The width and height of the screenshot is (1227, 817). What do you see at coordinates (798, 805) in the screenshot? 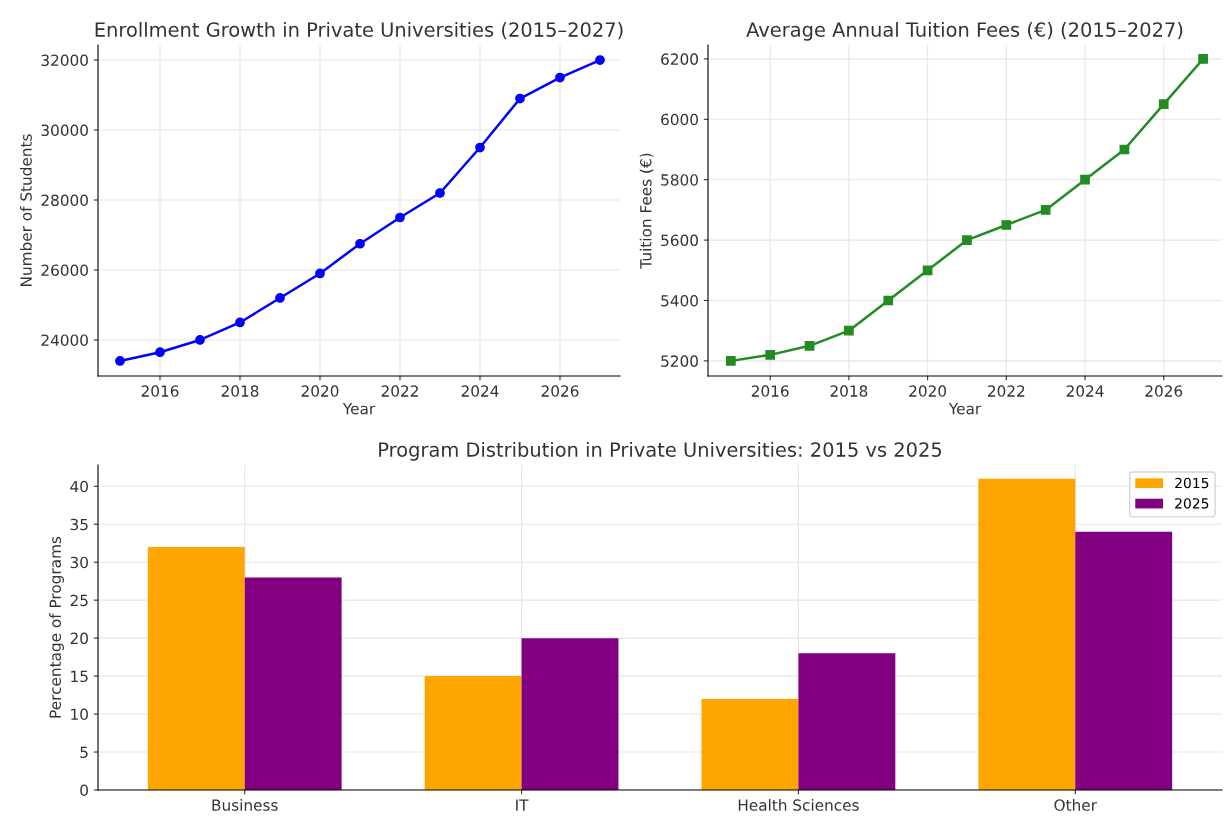
I see `x-tick-label: Health Sciences` at bounding box center [798, 805].